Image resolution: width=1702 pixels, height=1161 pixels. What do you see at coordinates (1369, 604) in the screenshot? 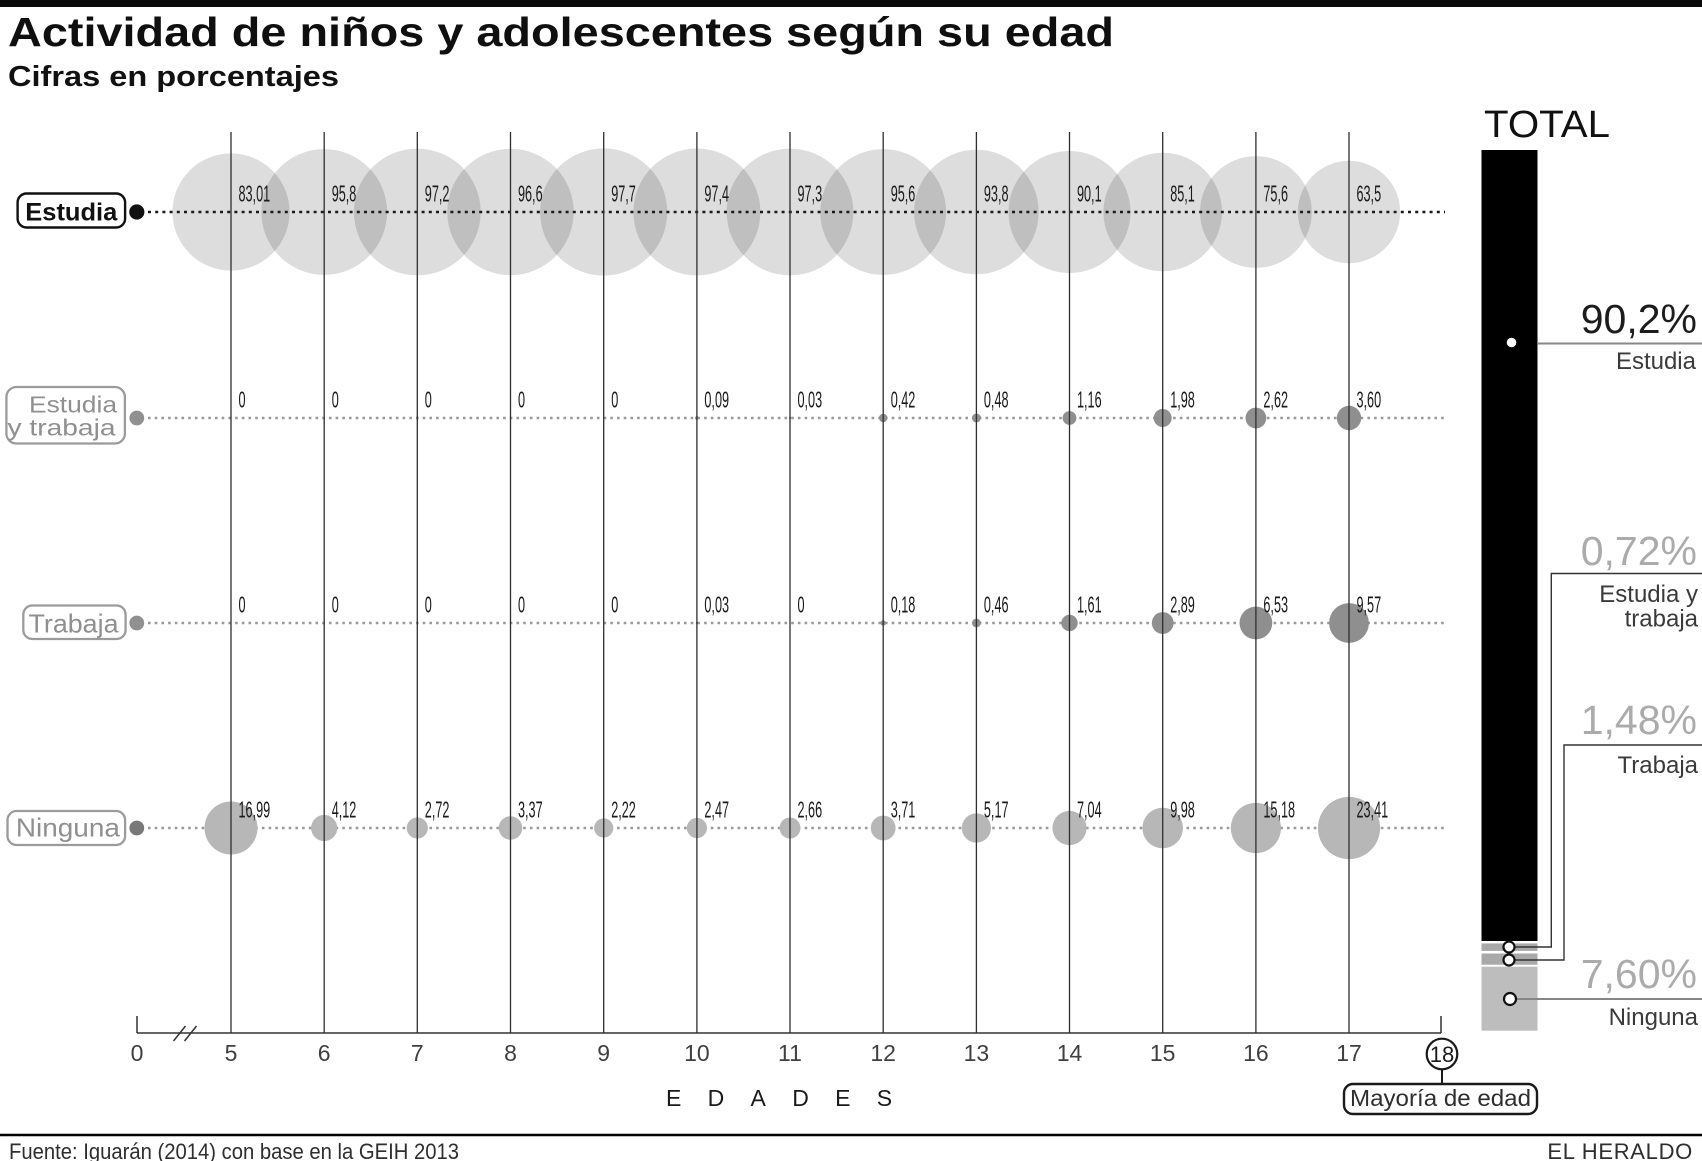
I see `svg-text: 9,57` at bounding box center [1369, 604].